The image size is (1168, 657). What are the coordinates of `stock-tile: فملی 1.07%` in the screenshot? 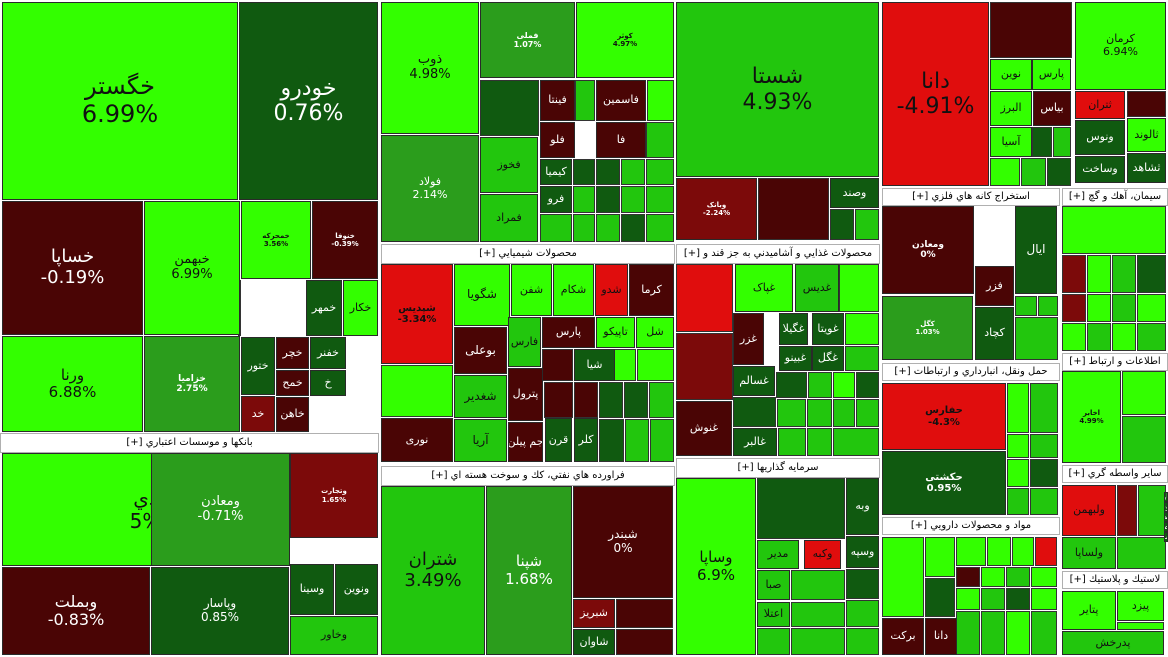 It's located at (527, 40).